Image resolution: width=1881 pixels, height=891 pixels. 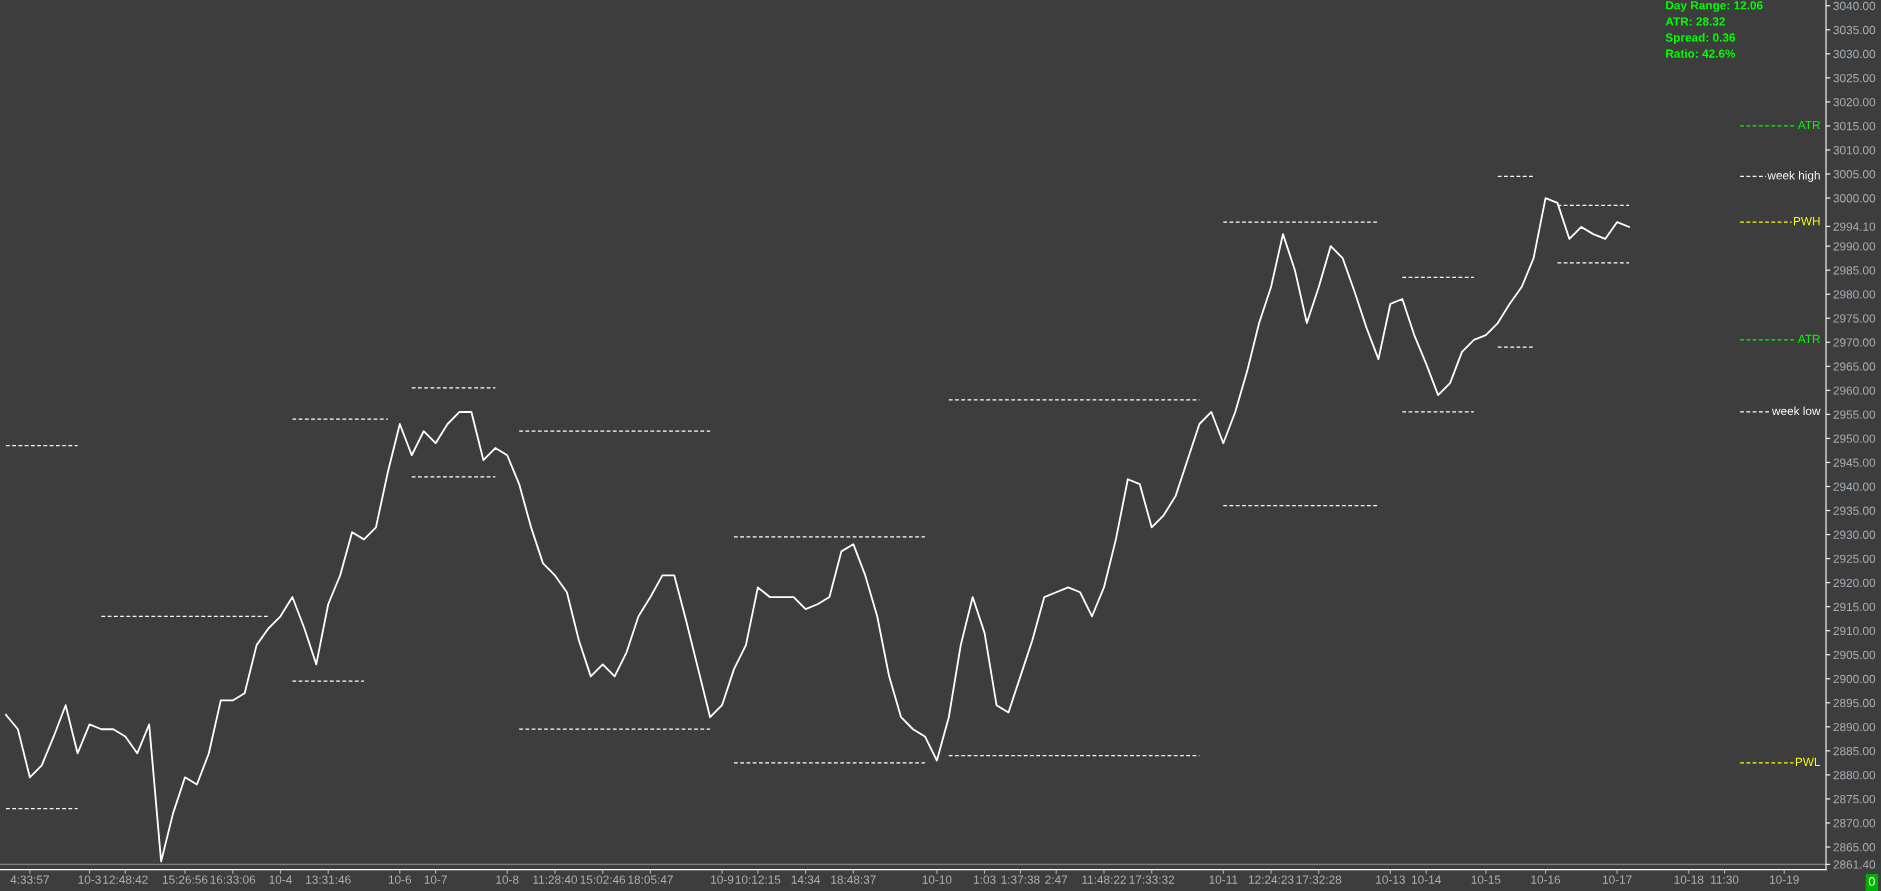 What do you see at coordinates (1854, 534) in the screenshot?
I see `y-tick-label: 2930.00` at bounding box center [1854, 534].